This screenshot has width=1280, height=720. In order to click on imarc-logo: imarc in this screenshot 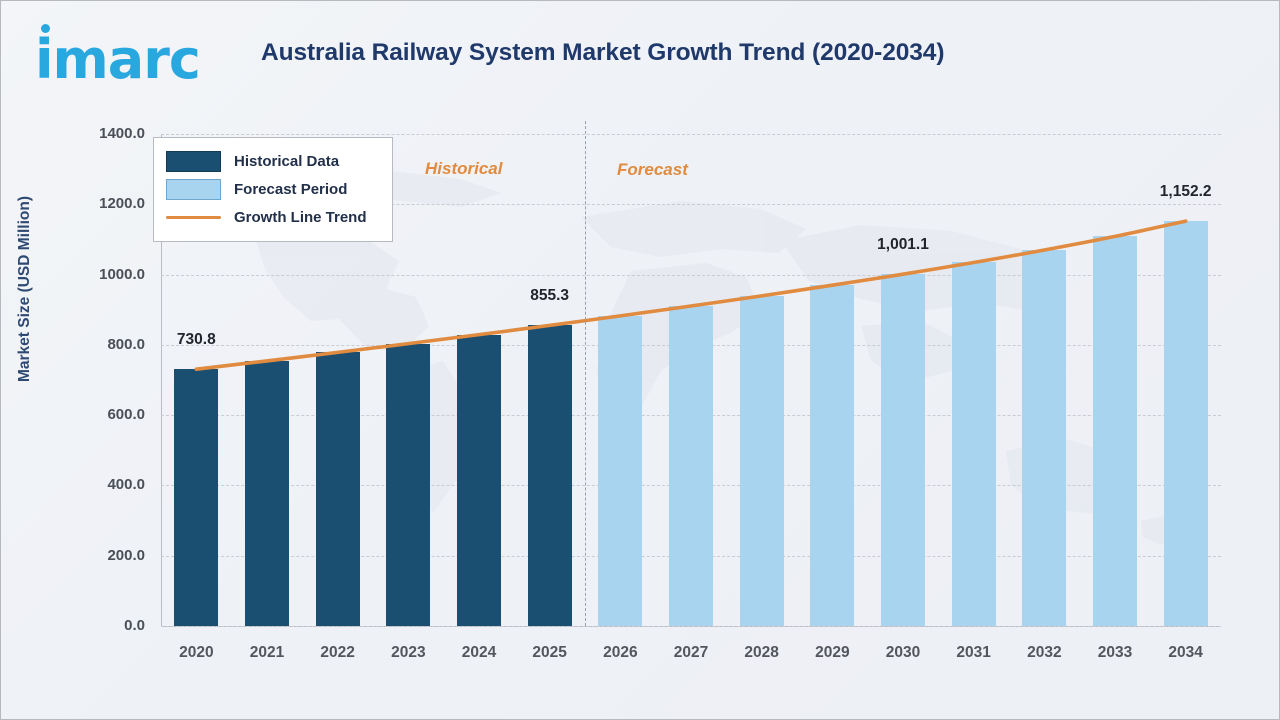, I will do `click(119, 51)`.